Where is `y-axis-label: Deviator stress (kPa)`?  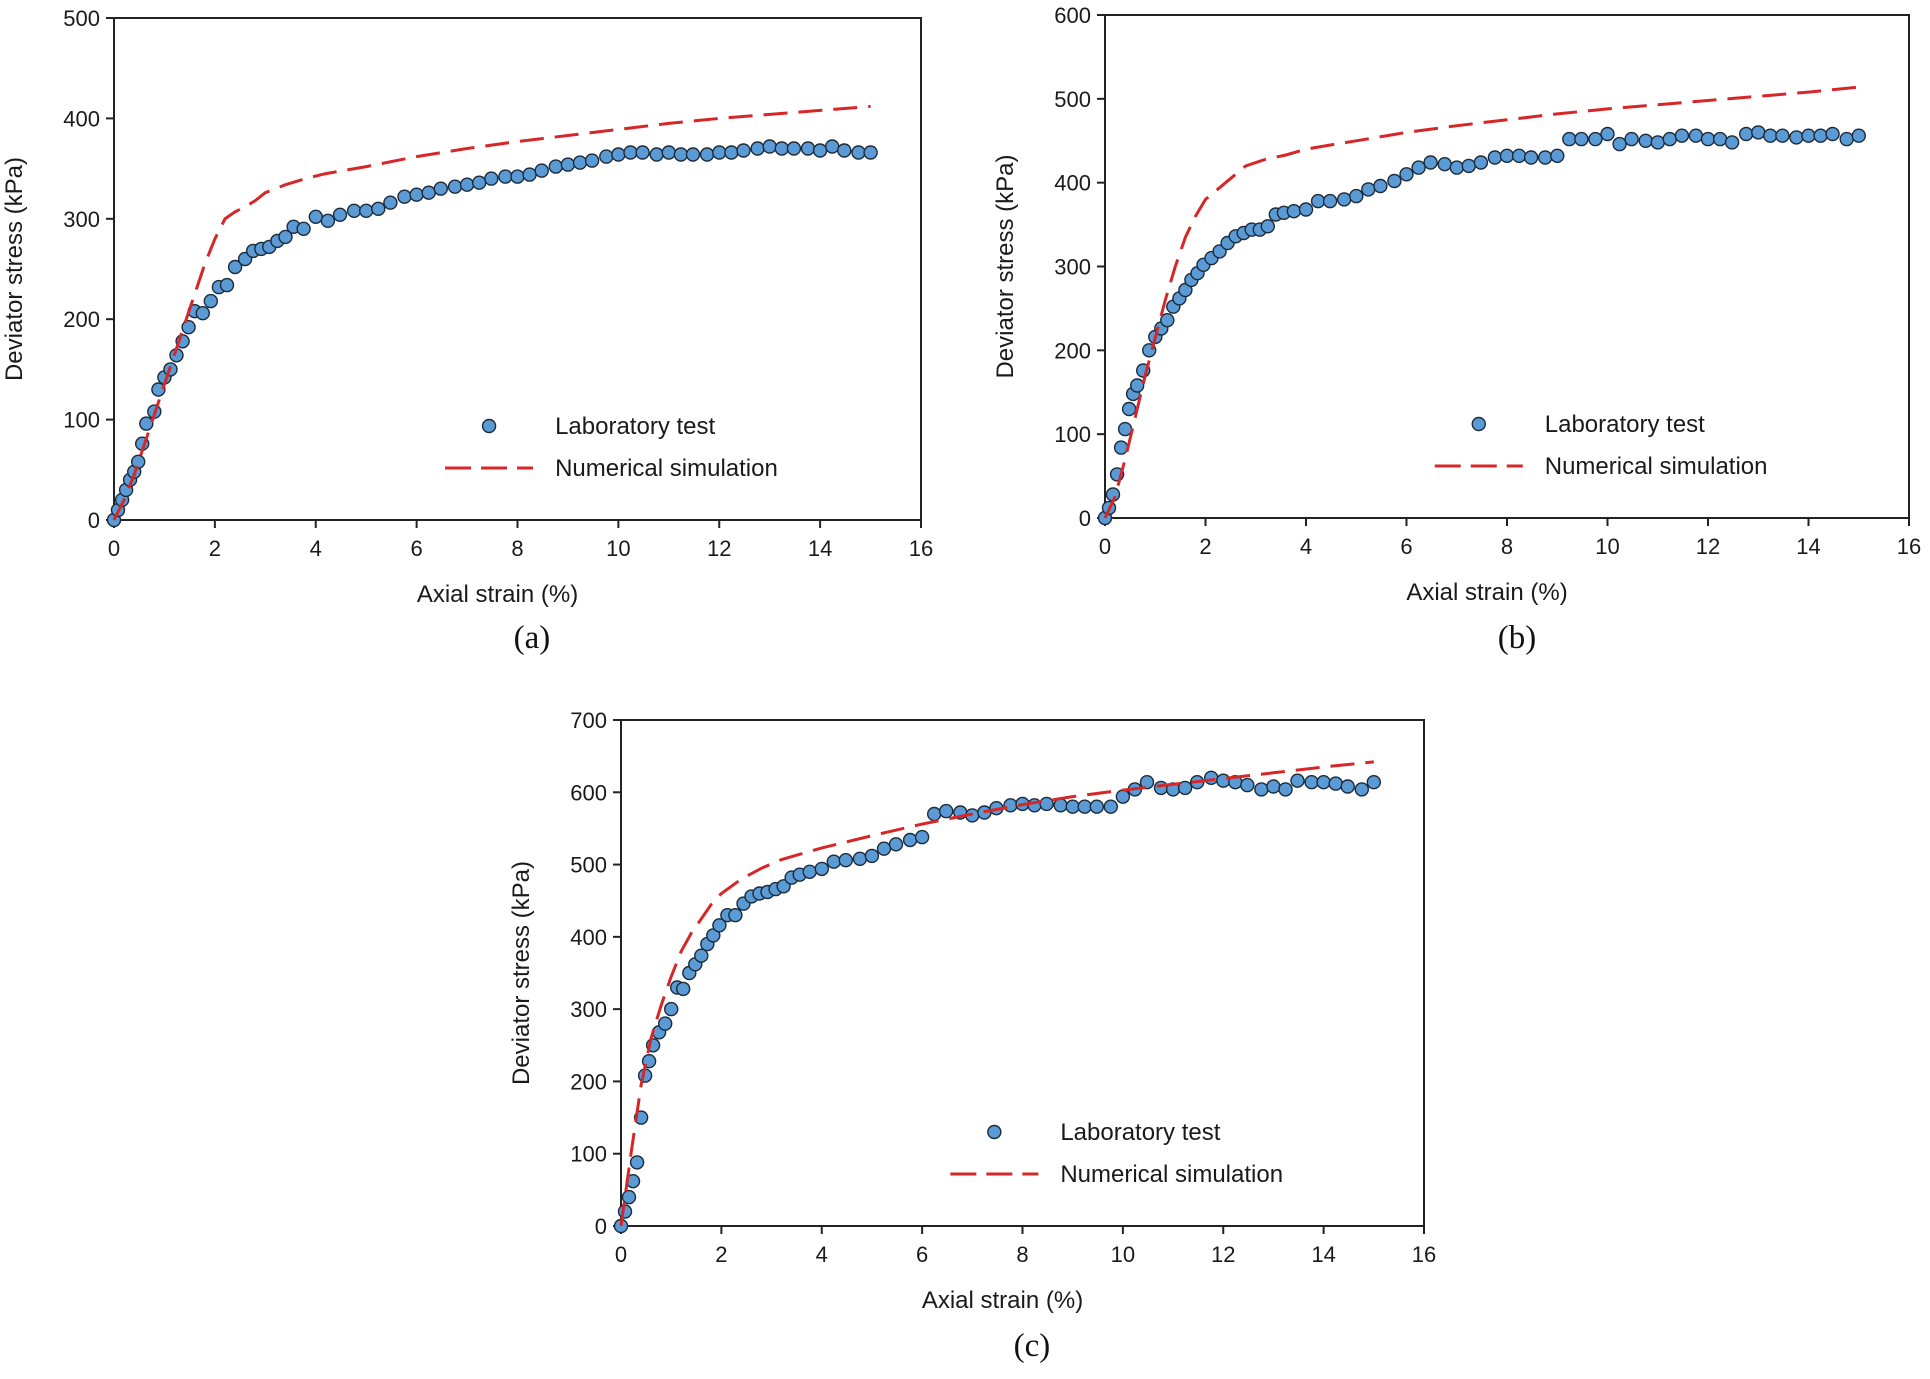 y-axis-label: Deviator stress (kPa) is located at coordinates (521, 973).